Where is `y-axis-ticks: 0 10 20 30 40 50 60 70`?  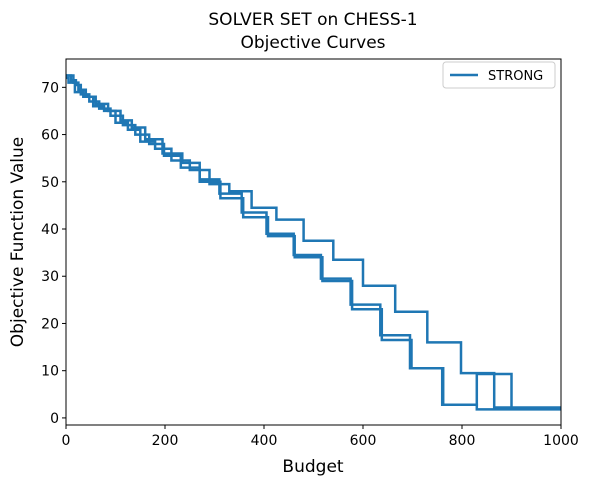 y-axis-ticks: 0 10 20 30 40 50 60 70 is located at coordinates (53, 253).